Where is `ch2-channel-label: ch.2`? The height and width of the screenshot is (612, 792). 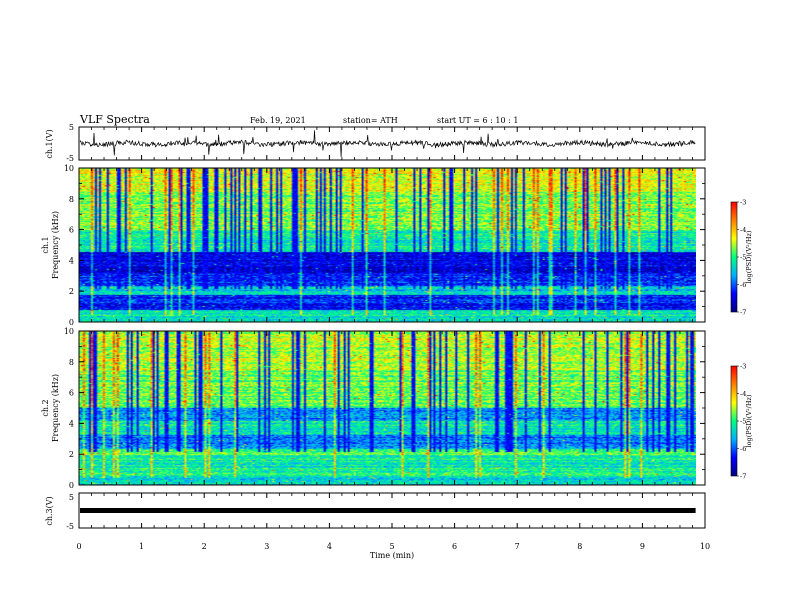 ch2-channel-label: ch.2 is located at coordinates (45, 407).